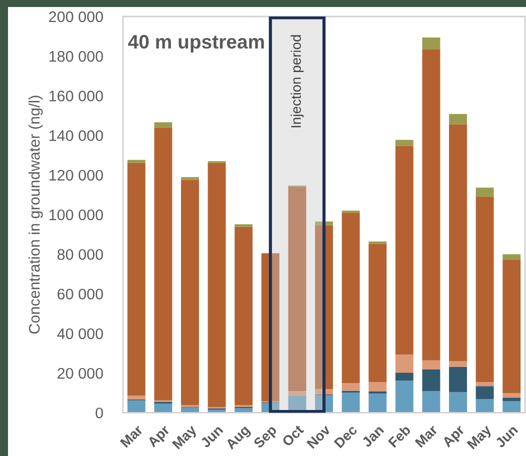  I want to click on x-tick-label: Jan, so click(372, 436).